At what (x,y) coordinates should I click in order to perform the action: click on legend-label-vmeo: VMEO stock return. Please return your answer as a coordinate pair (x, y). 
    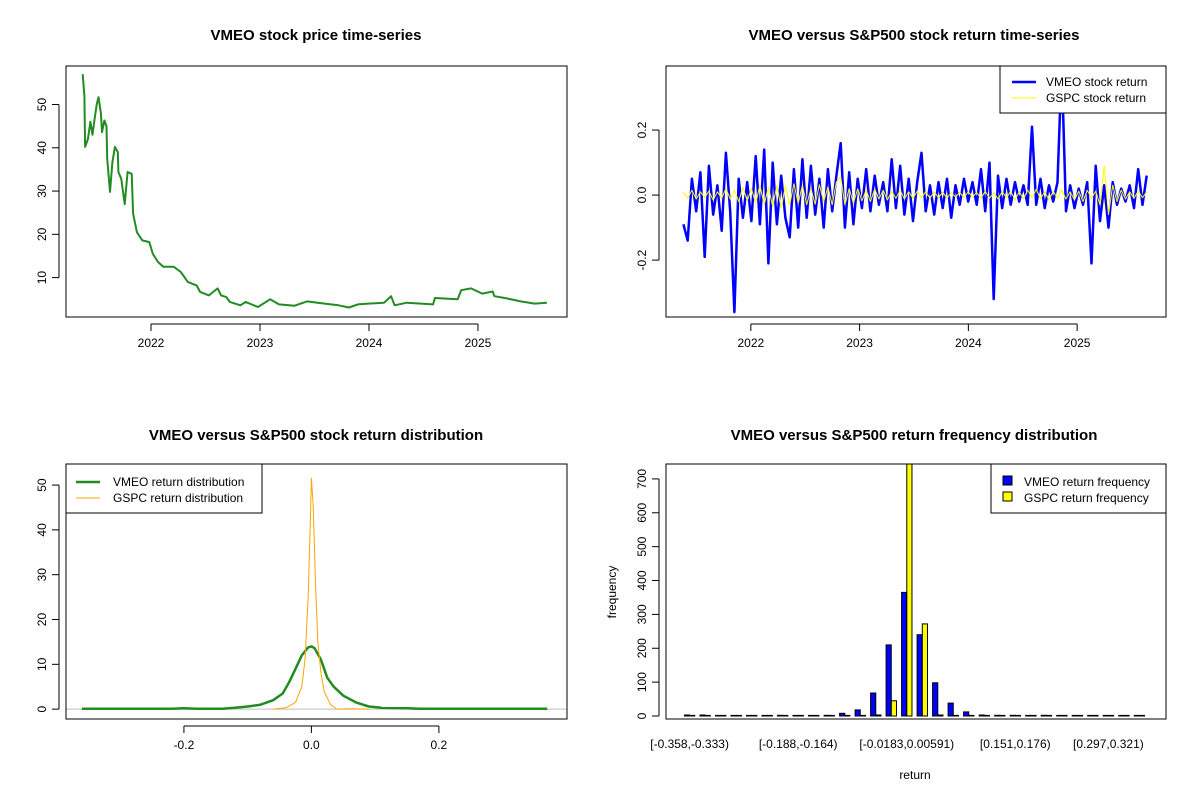
    Looking at the image, I should click on (1096, 82).